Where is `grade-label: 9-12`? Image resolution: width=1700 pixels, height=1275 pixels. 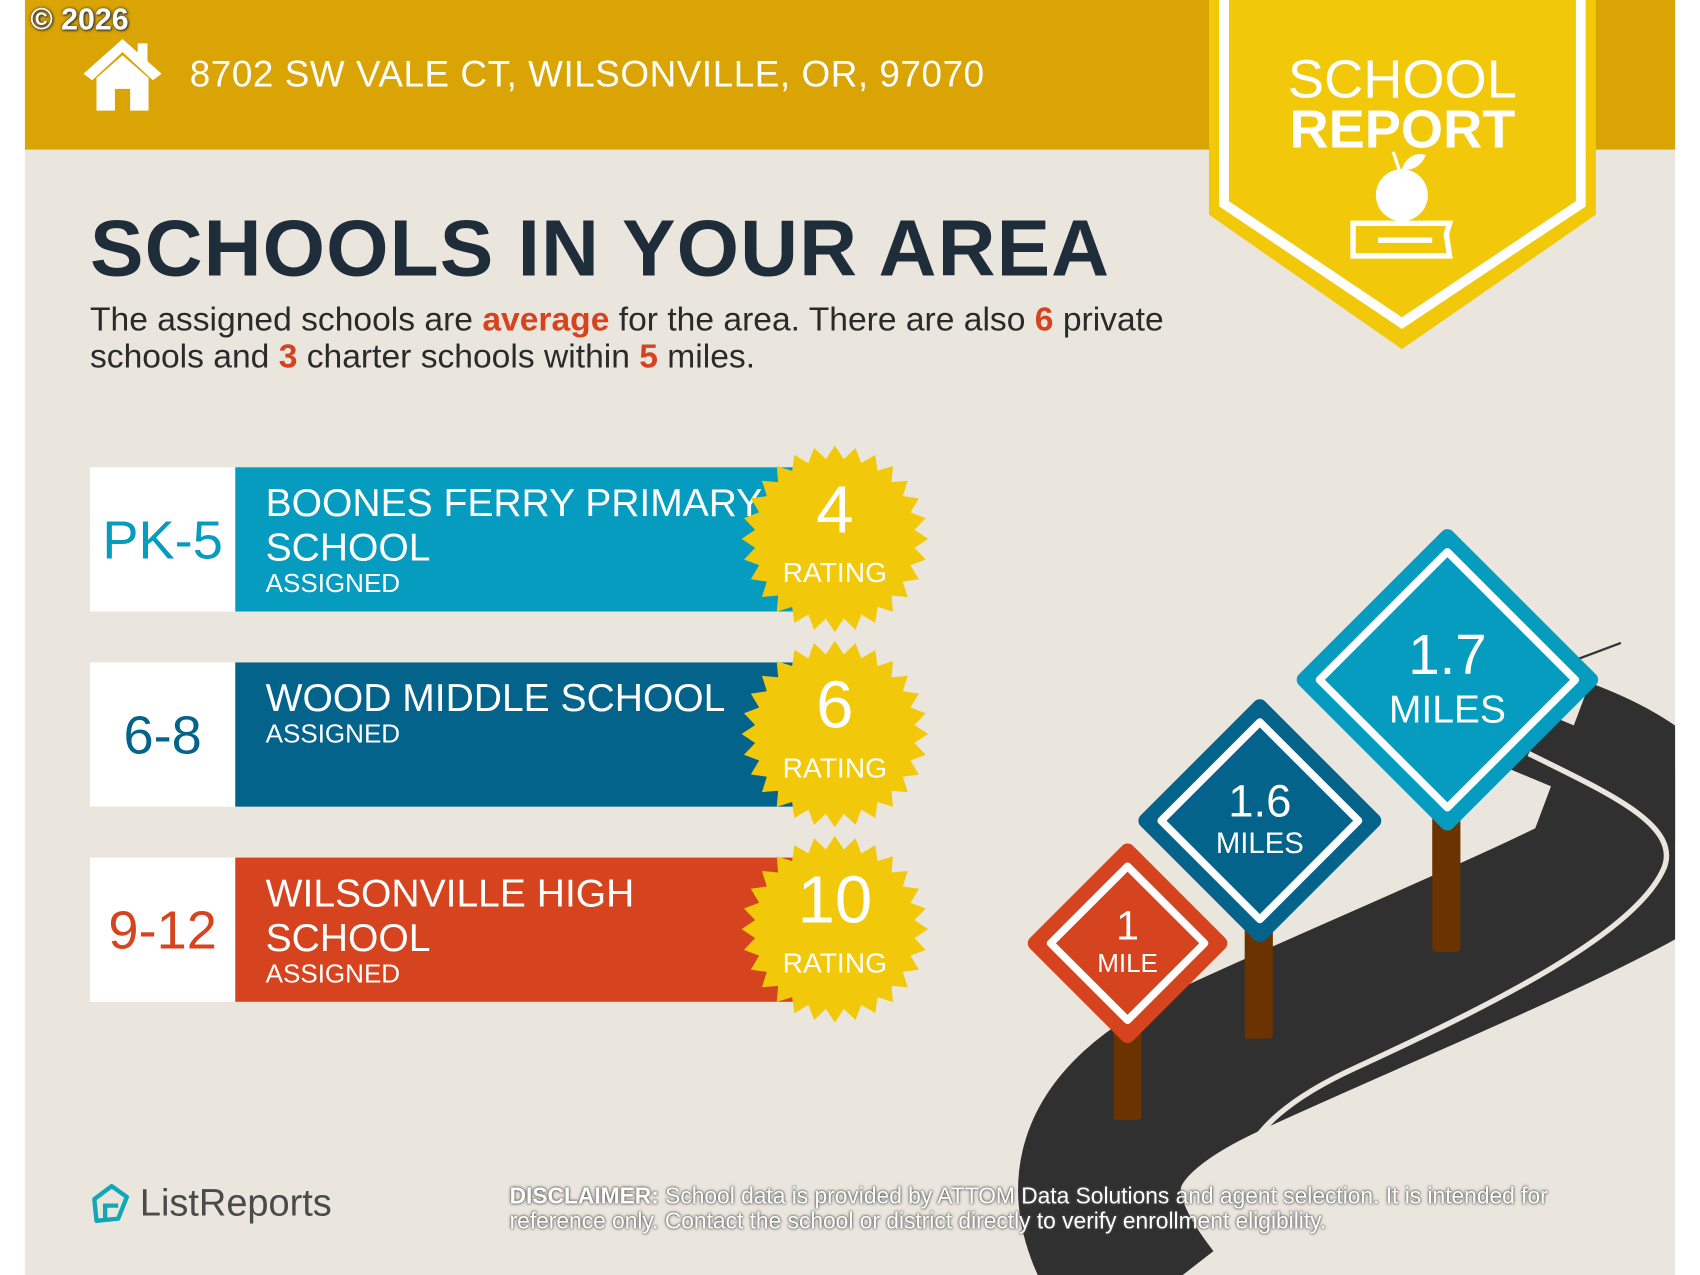 grade-label: 9-12 is located at coordinates (162, 930).